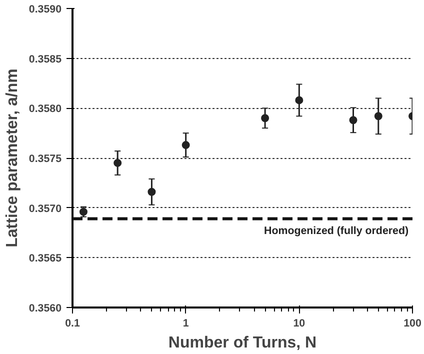  Describe the element at coordinates (45, 308) in the screenshot. I see `y-tick-label: 0.3560` at that location.